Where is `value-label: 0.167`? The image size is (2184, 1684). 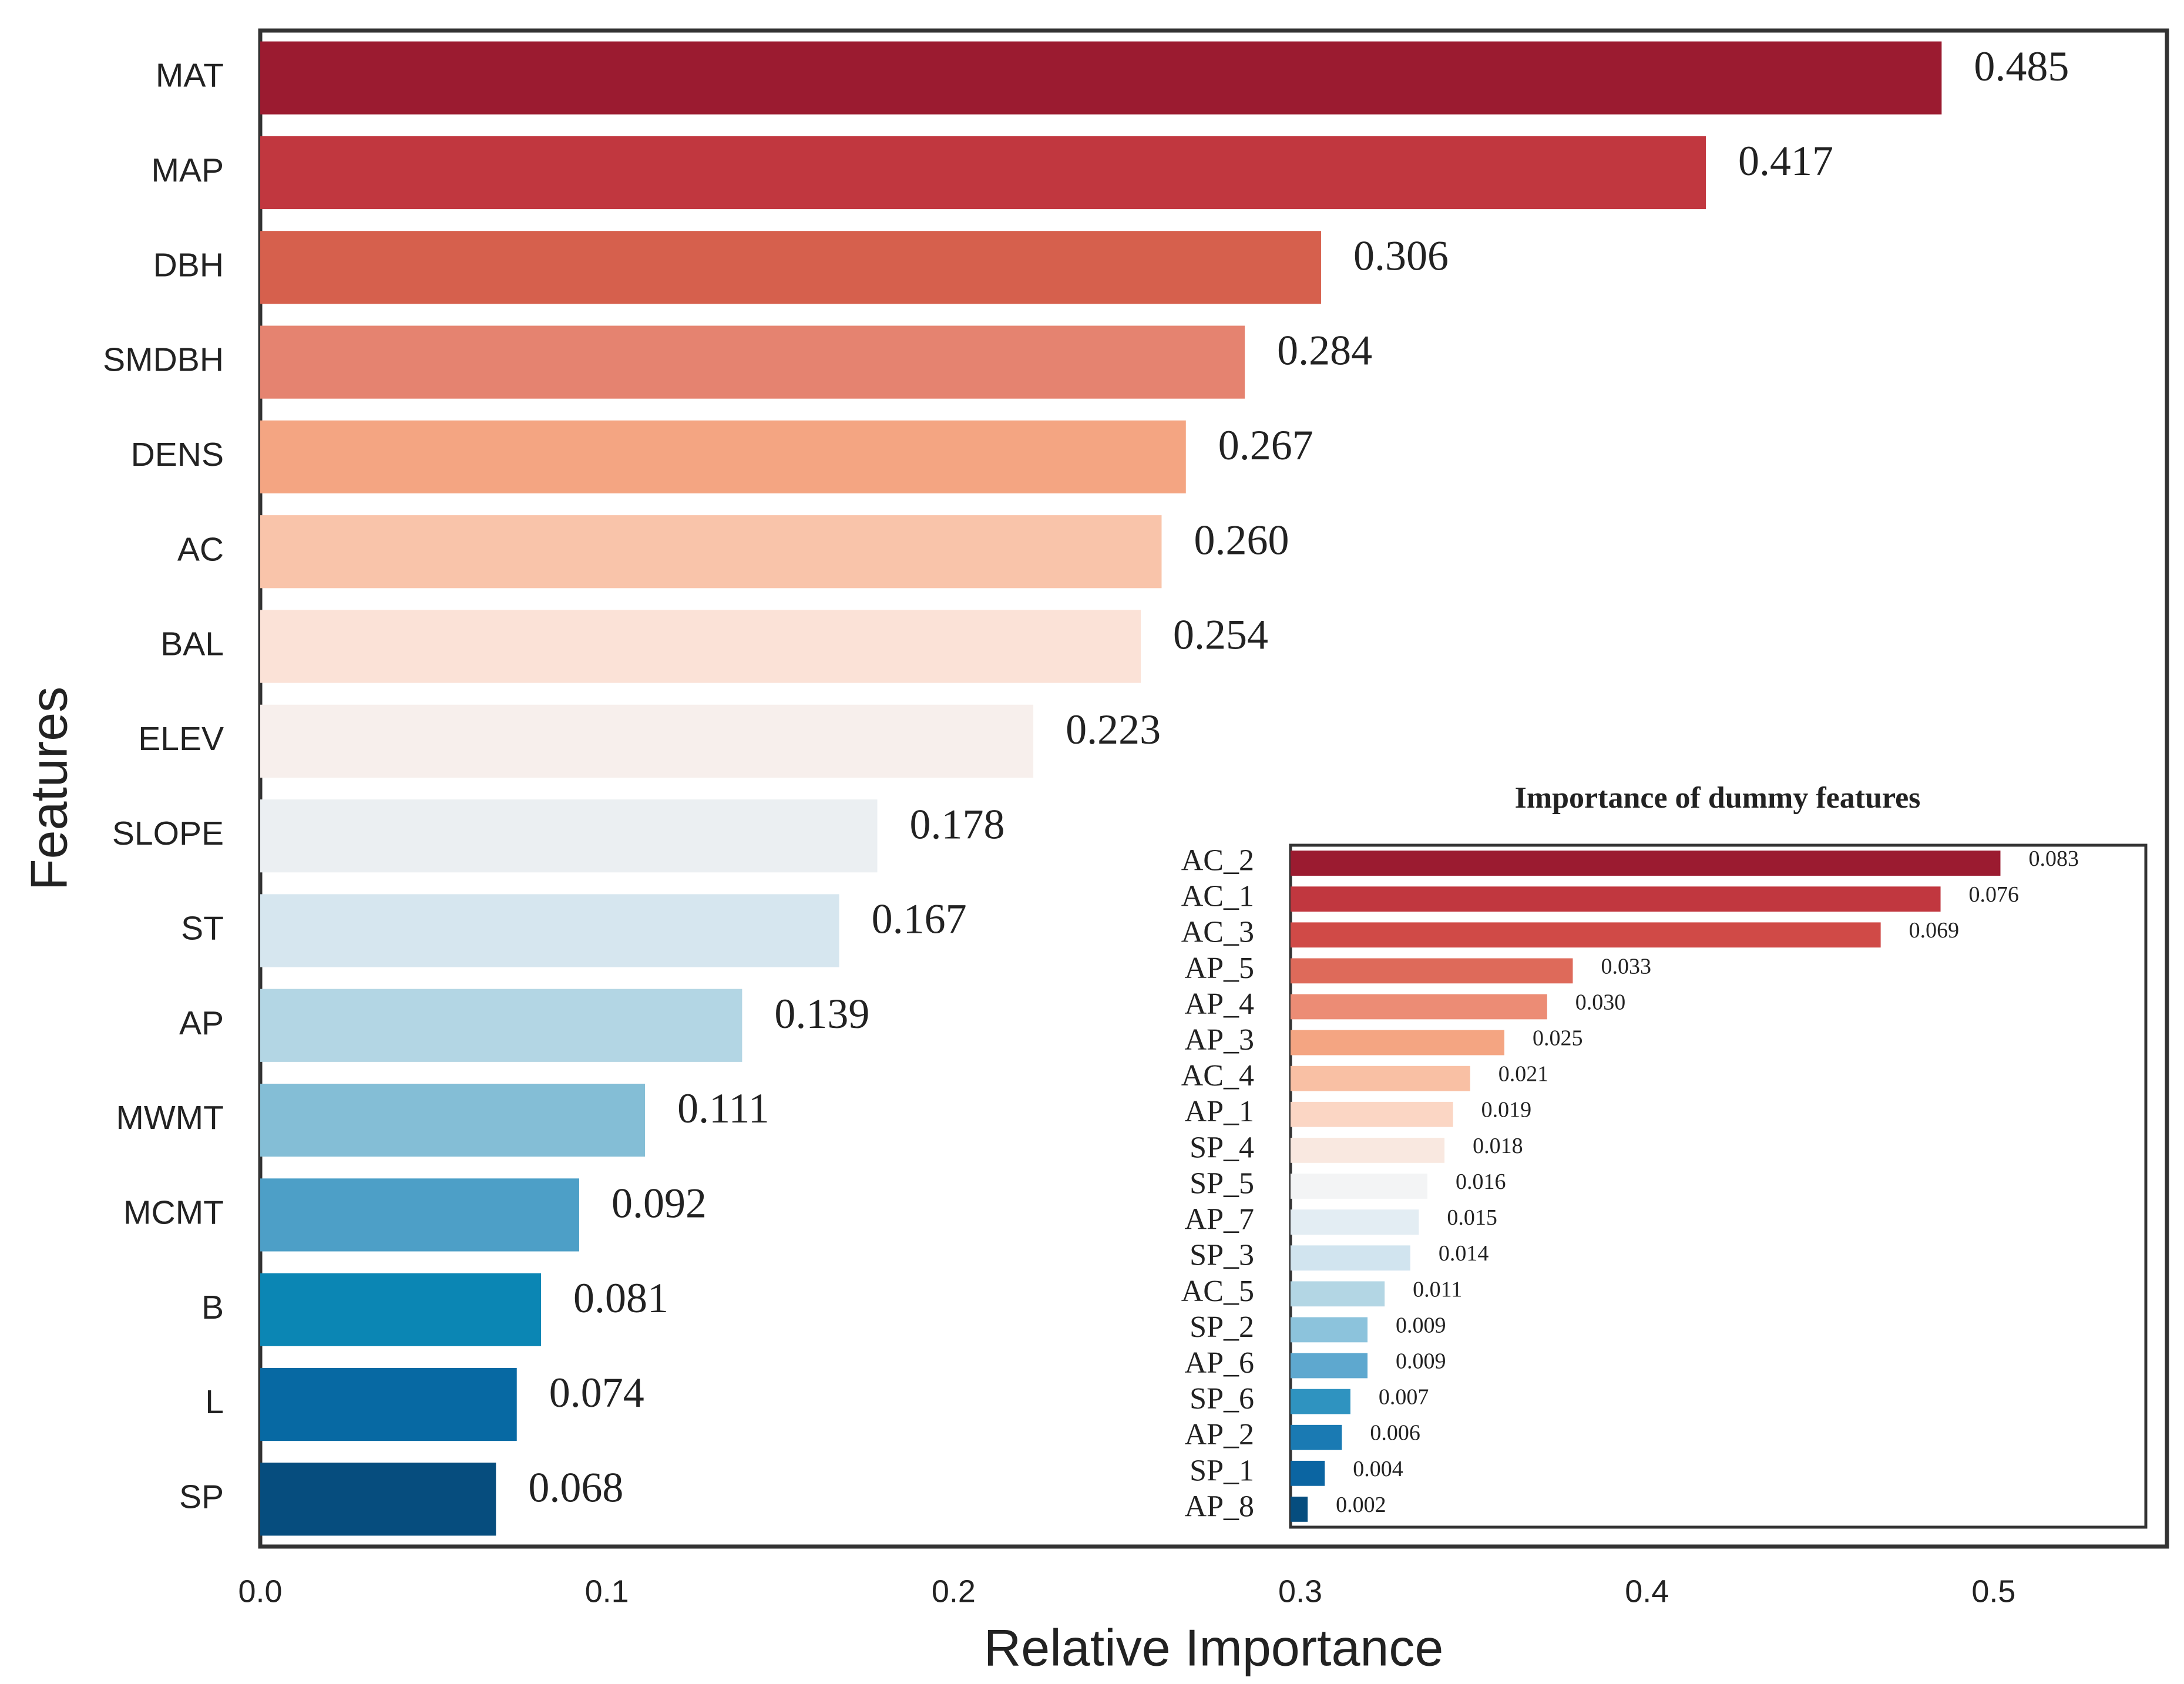 value-label: 0.167 is located at coordinates (919, 920).